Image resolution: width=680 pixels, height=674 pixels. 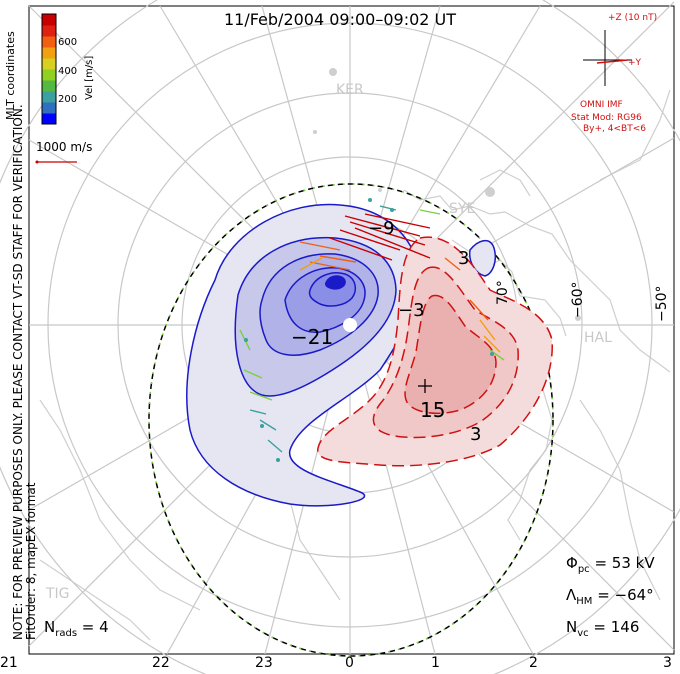 I want to click on dawn-center-marker, so click(x=425, y=386).